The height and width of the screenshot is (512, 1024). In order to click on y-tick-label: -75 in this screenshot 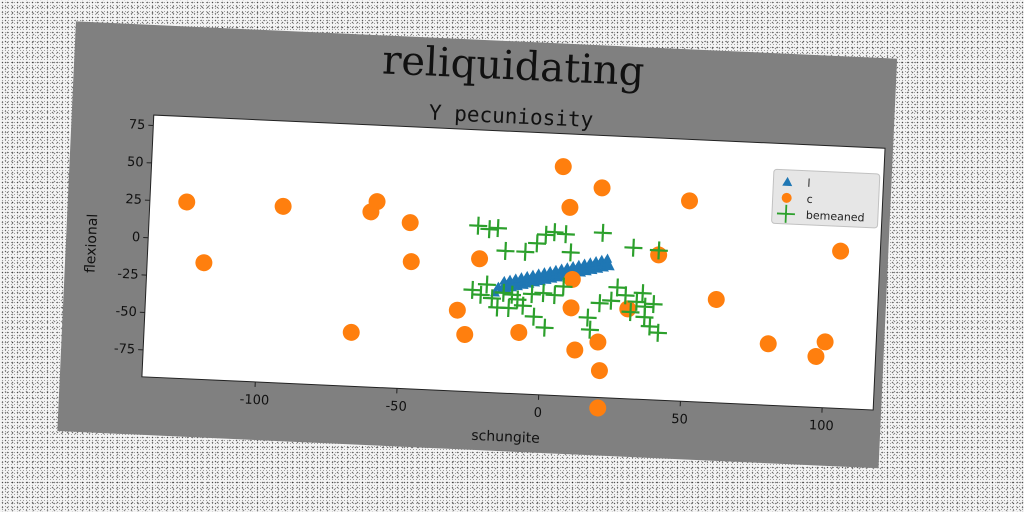, I will do `click(125, 350)`.